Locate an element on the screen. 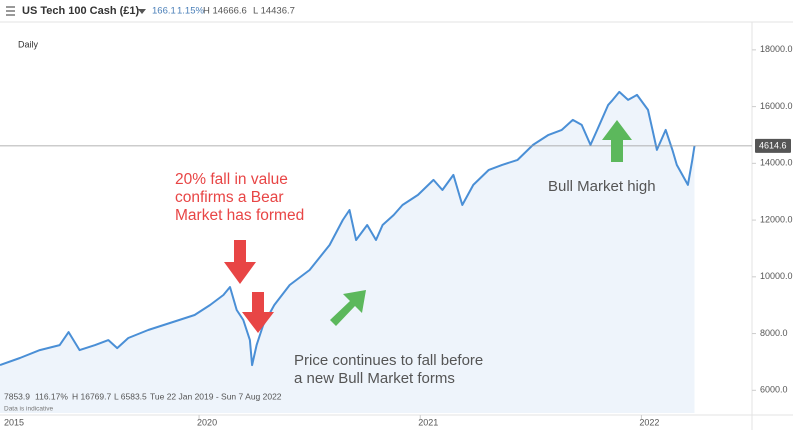  disclaimer: Data is indicative is located at coordinates (29, 409).